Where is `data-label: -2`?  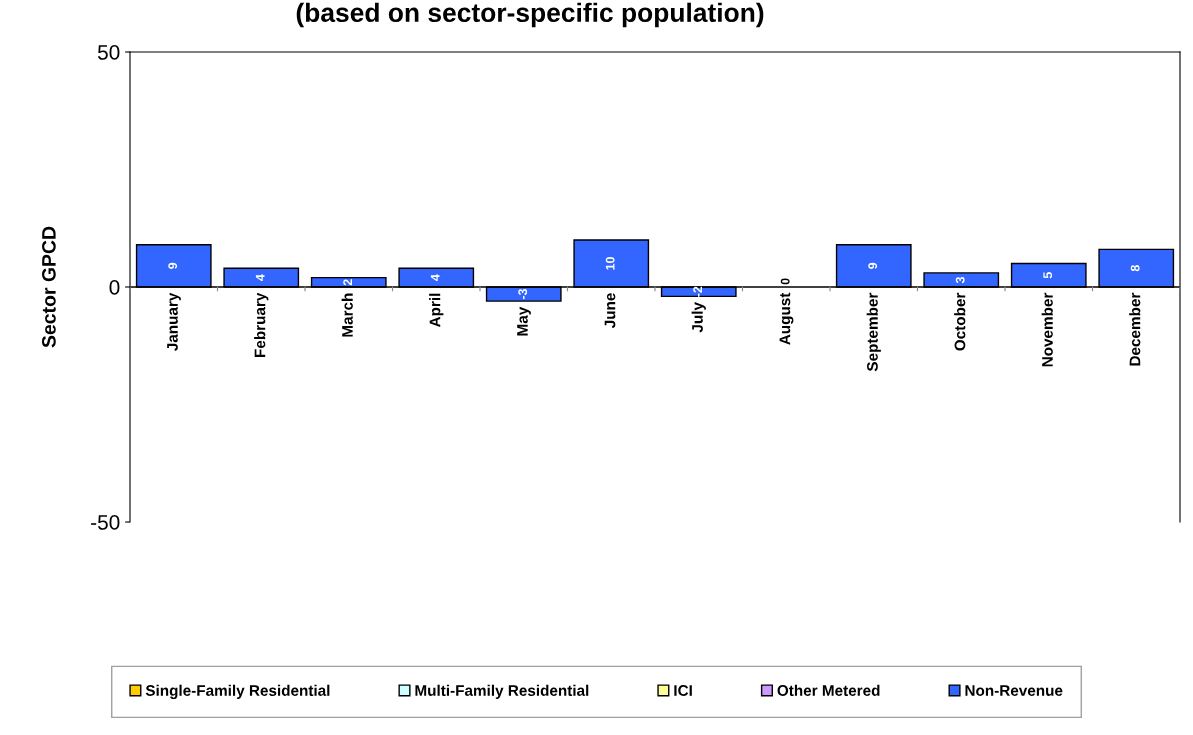 data-label: -2 is located at coordinates (697, 291).